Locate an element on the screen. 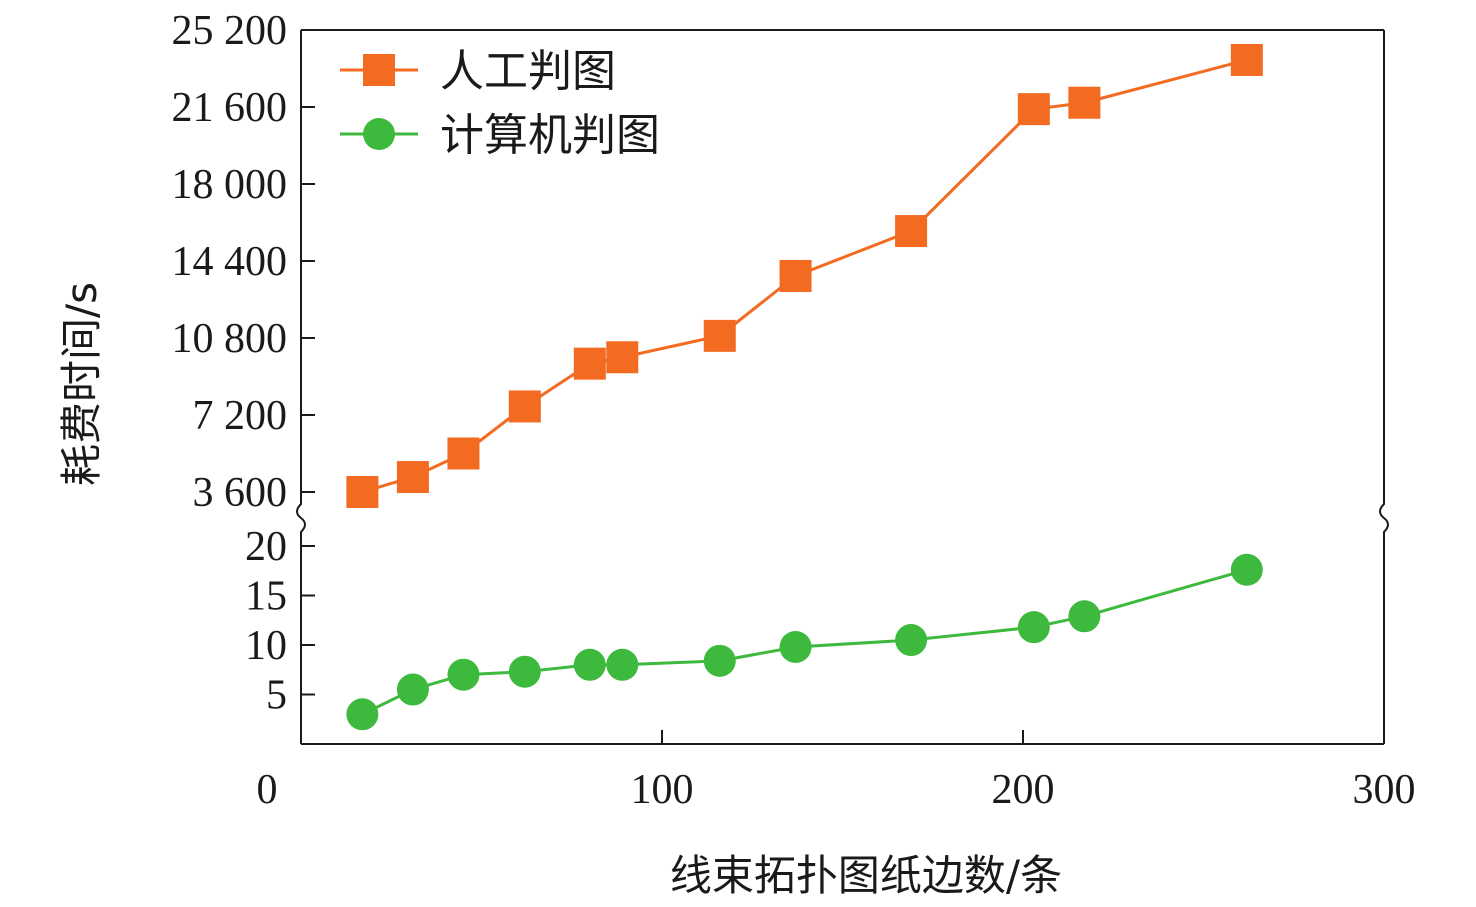 The image size is (1476, 907). legend-marker-circle is located at coordinates (379, 134).